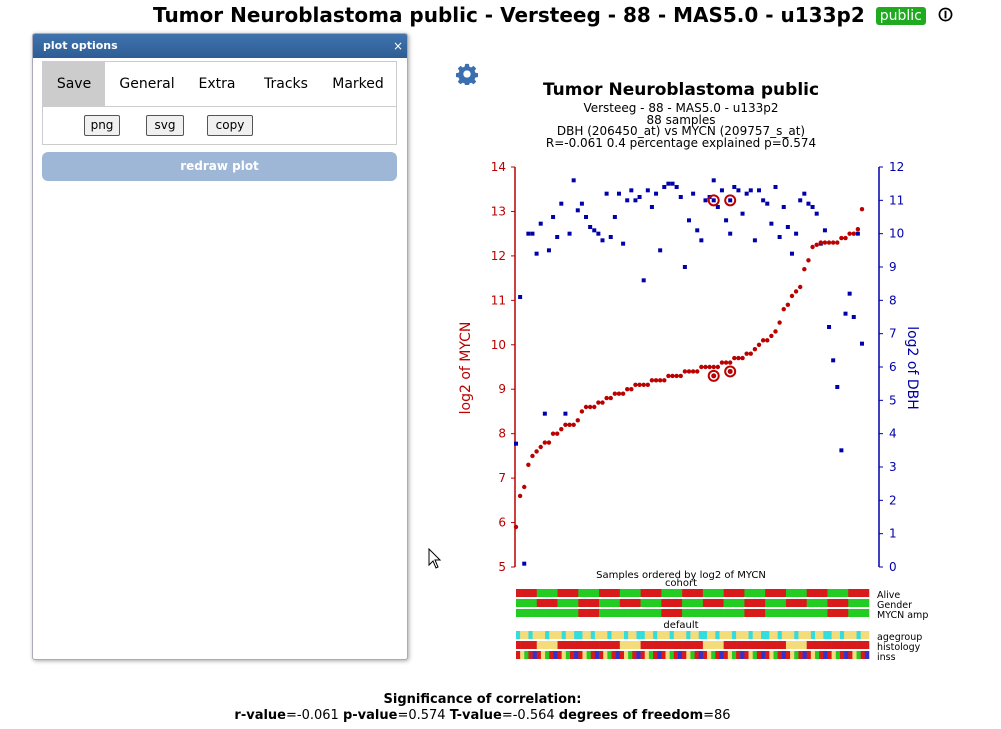  I want to click on tab-marked: Marked, so click(358, 84).